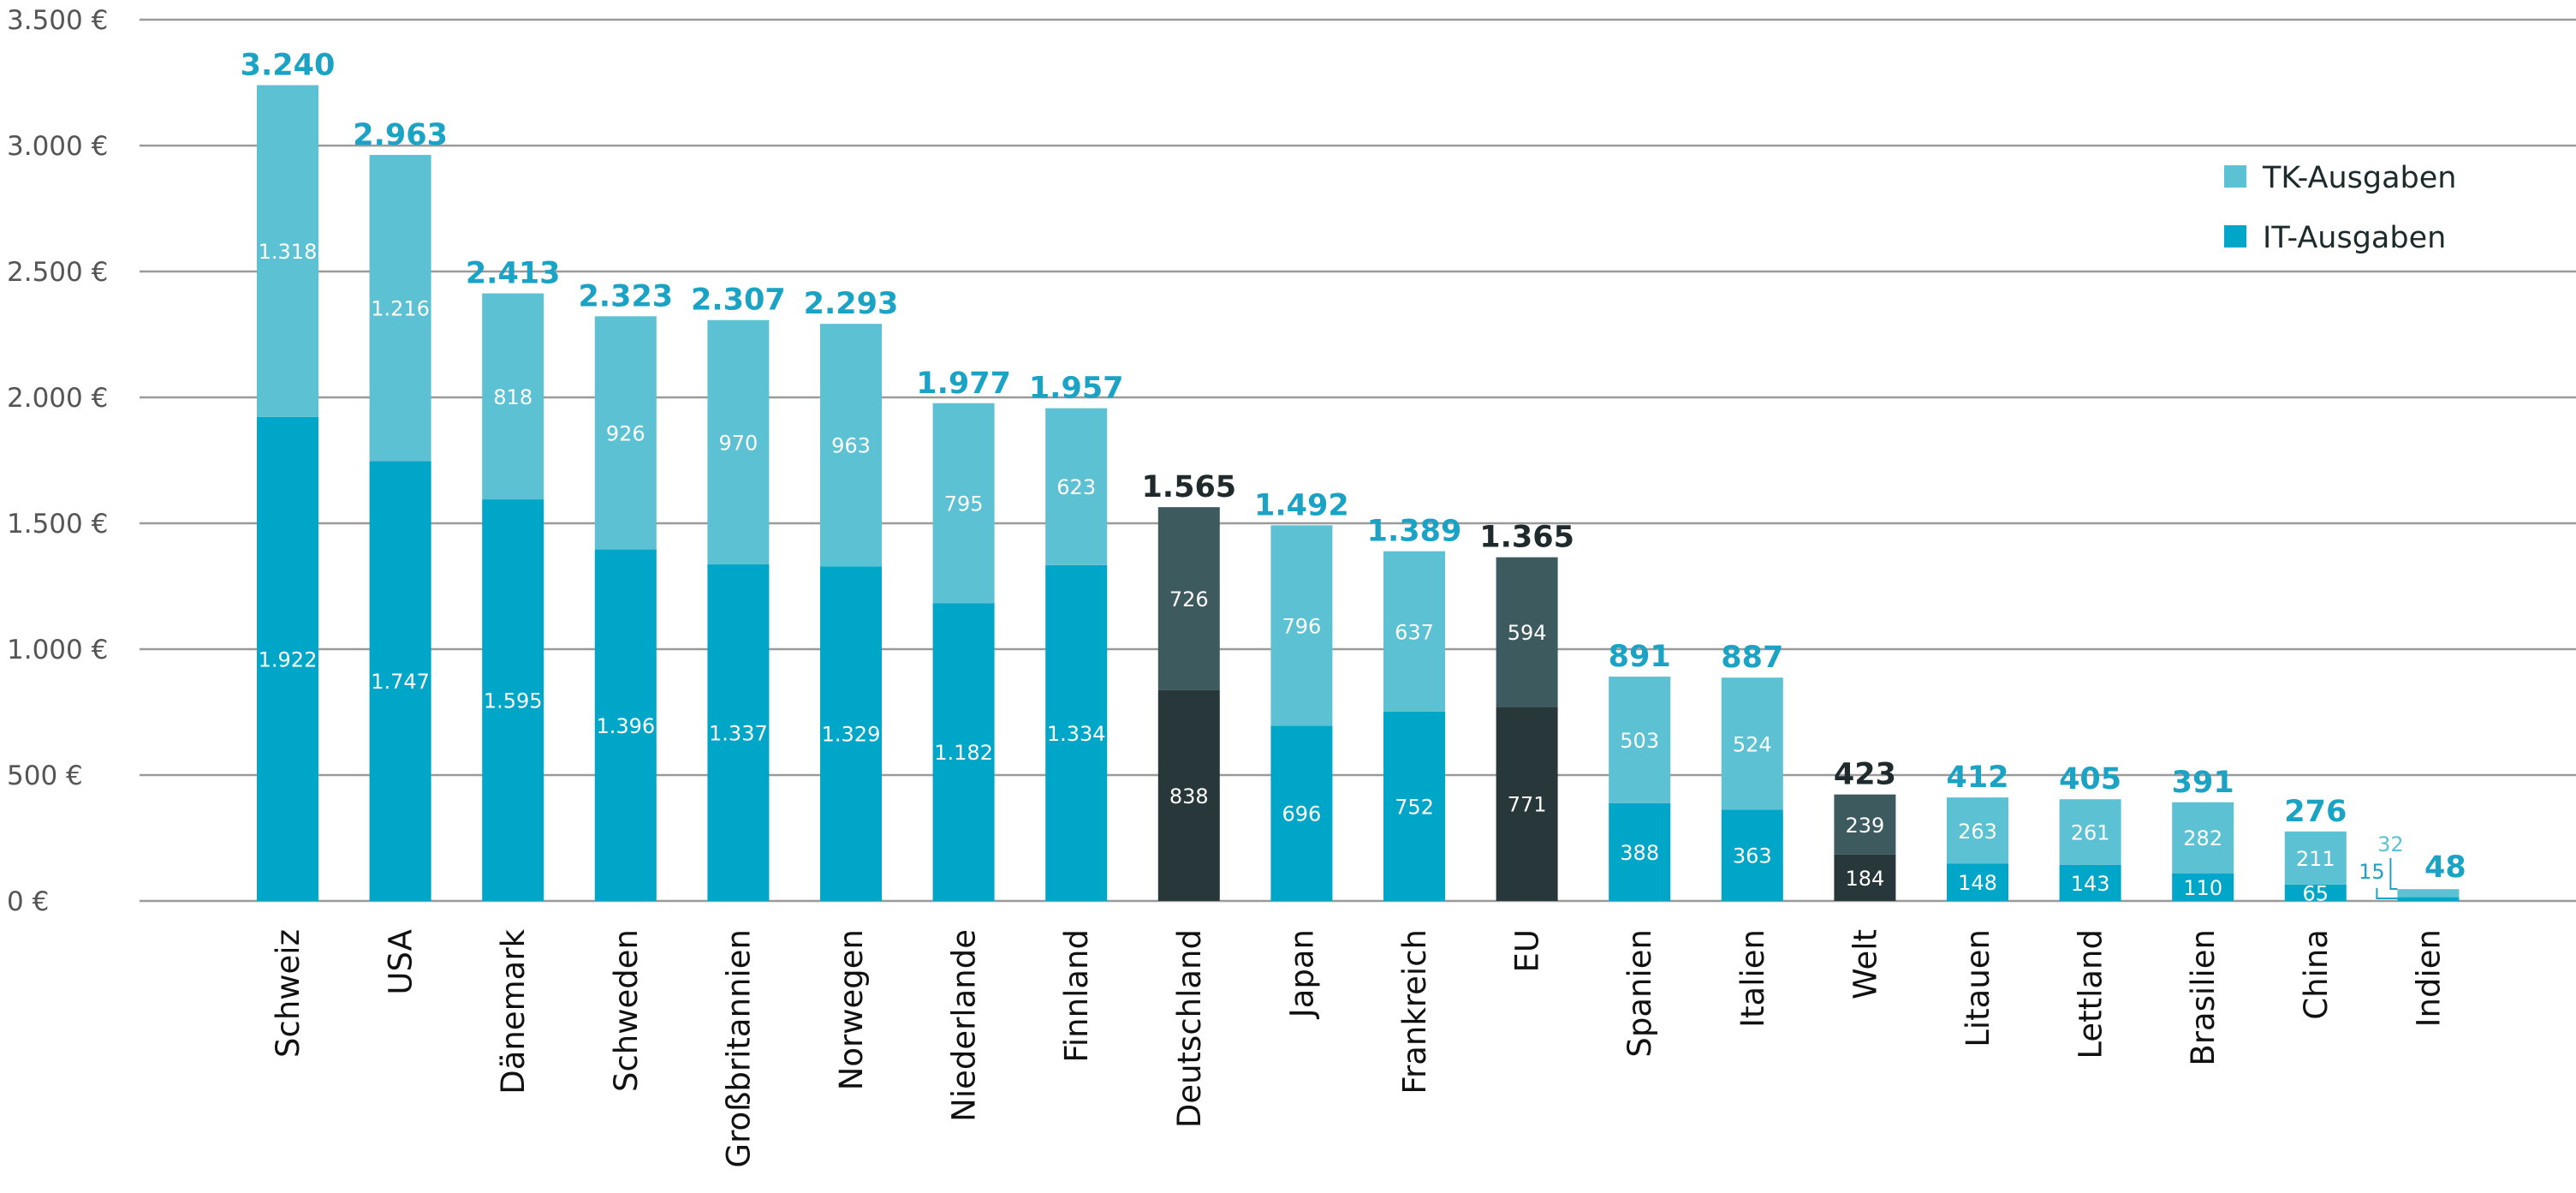  Describe the element at coordinates (2445, 867) in the screenshot. I see `total-label: 48` at that location.